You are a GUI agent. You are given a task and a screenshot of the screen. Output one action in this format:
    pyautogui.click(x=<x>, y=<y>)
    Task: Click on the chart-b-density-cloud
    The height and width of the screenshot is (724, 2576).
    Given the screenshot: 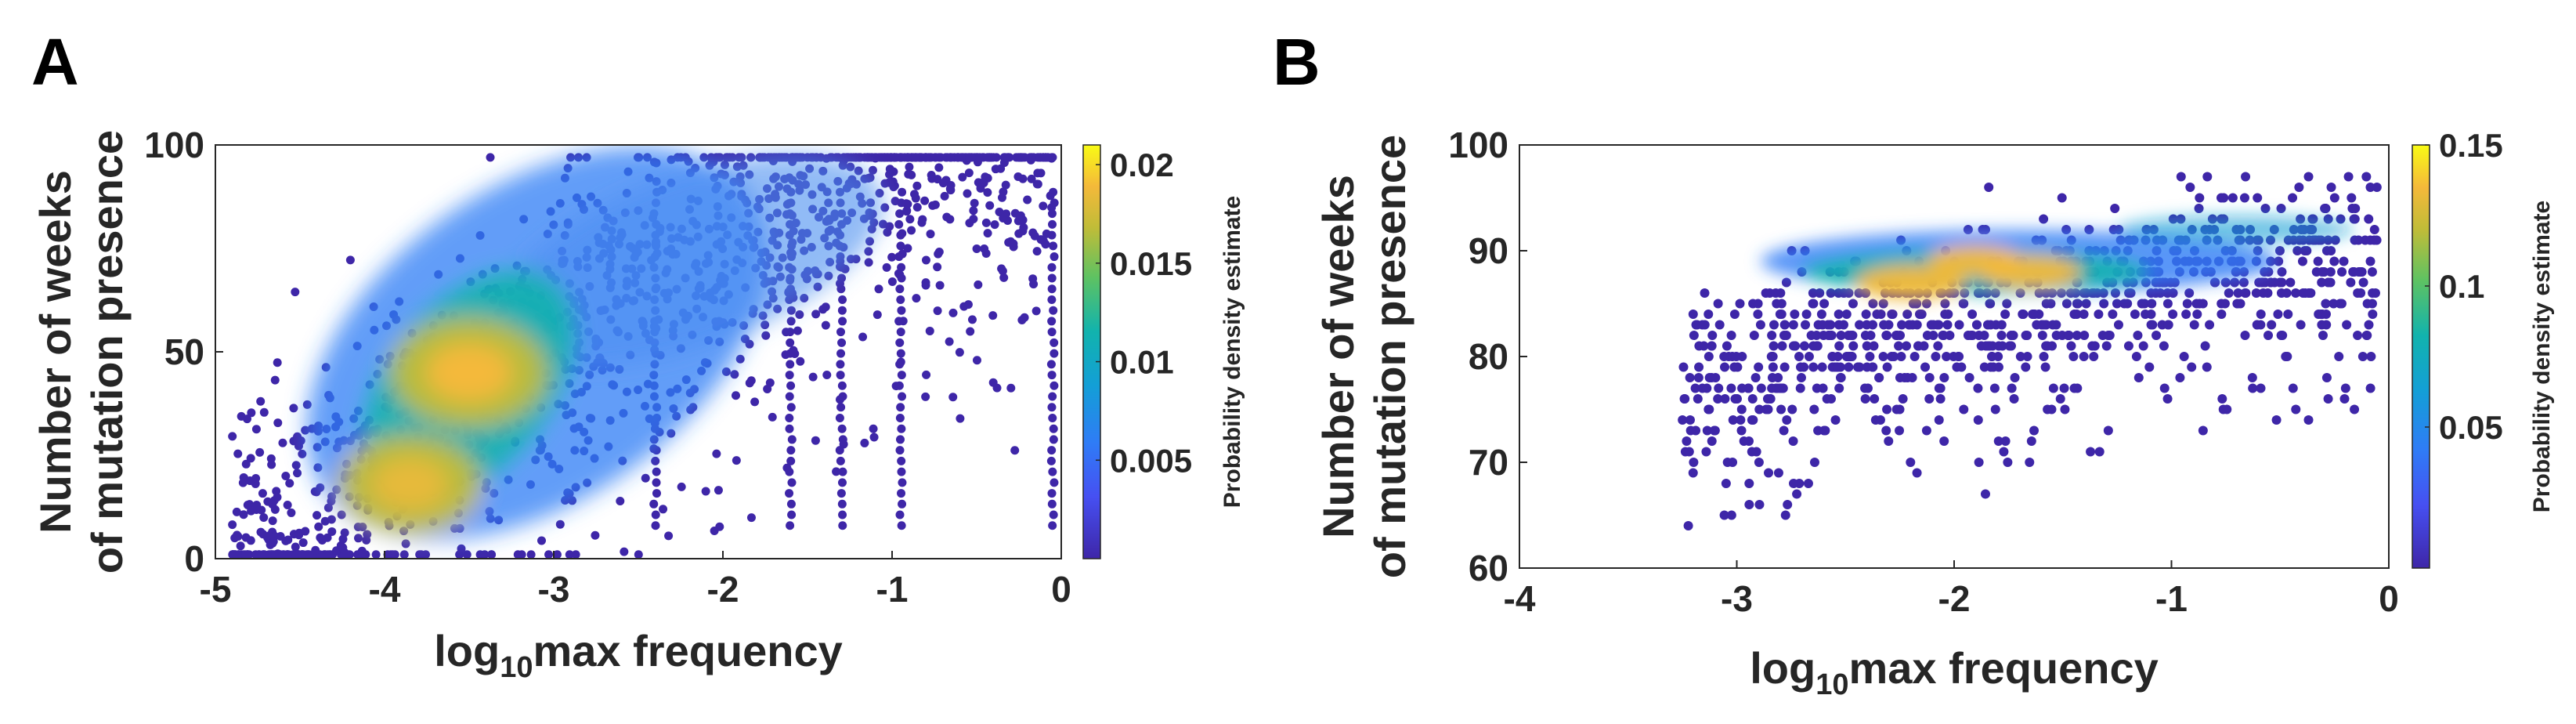 What is the action you would take?
    pyautogui.click(x=2057, y=257)
    